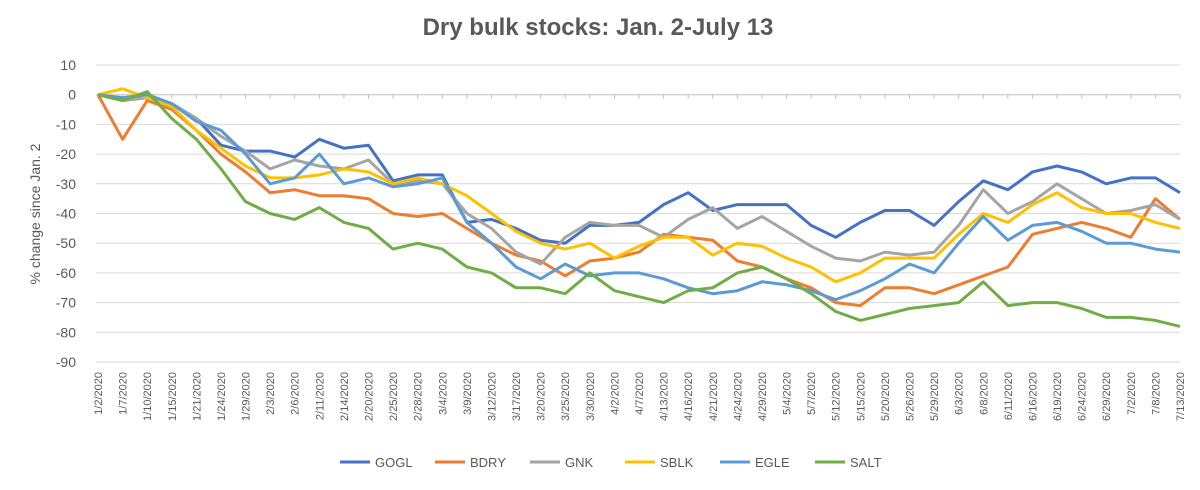  What do you see at coordinates (124, 393) in the screenshot?
I see `x-tick-label: 1/7/2020` at bounding box center [124, 393].